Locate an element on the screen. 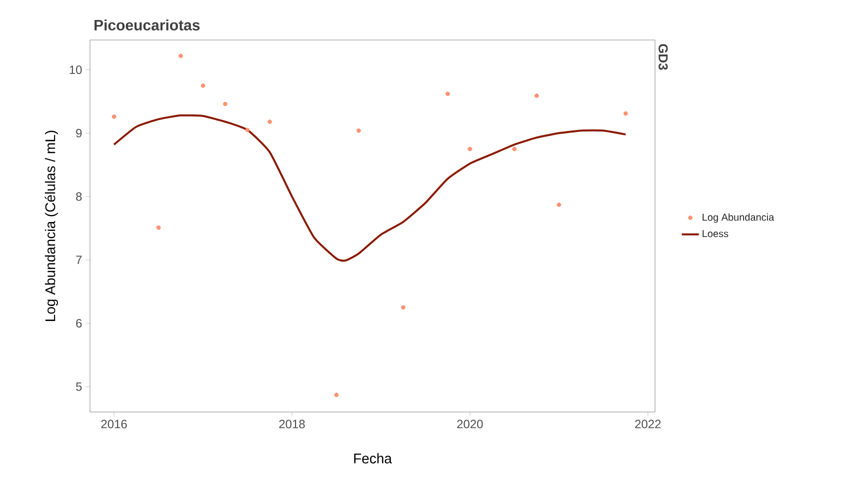 The width and height of the screenshot is (864, 490). x-tick-label: 2020 is located at coordinates (470, 424).